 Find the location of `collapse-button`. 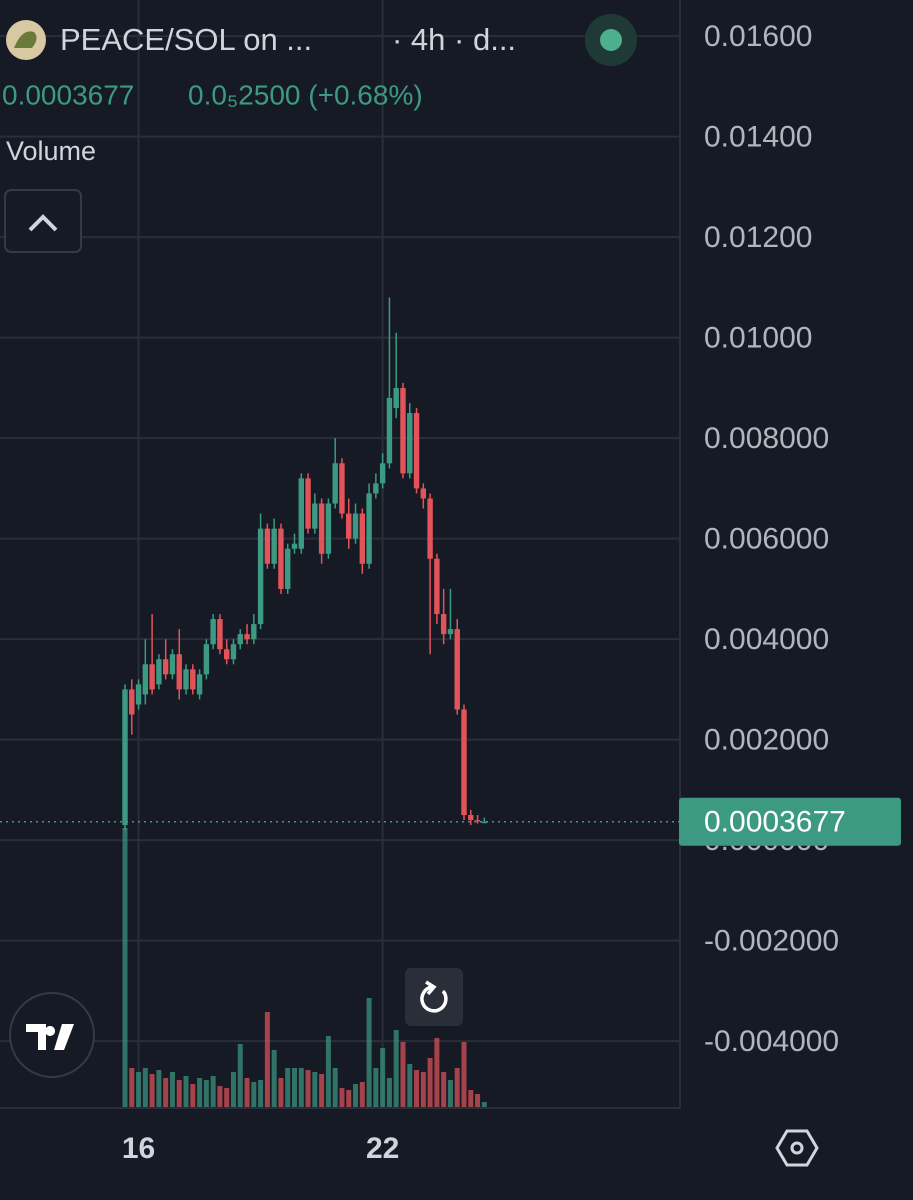

collapse-button is located at coordinates (43, 221).